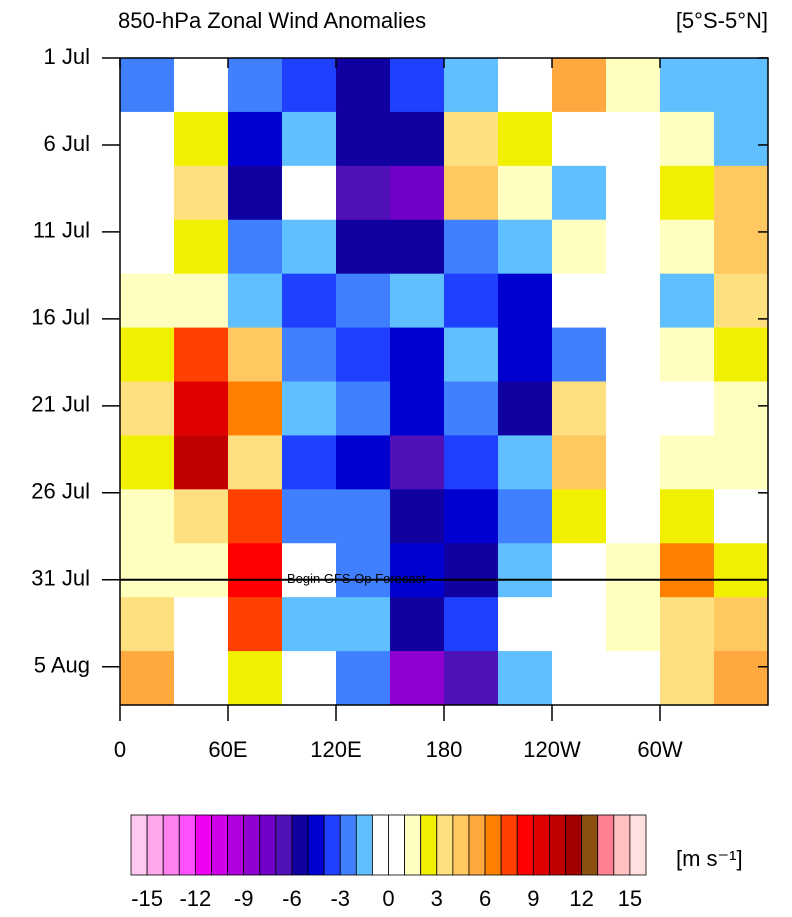  Describe the element at coordinates (60, 404) in the screenshot. I see `y-tick-label: 21 Jul` at that location.